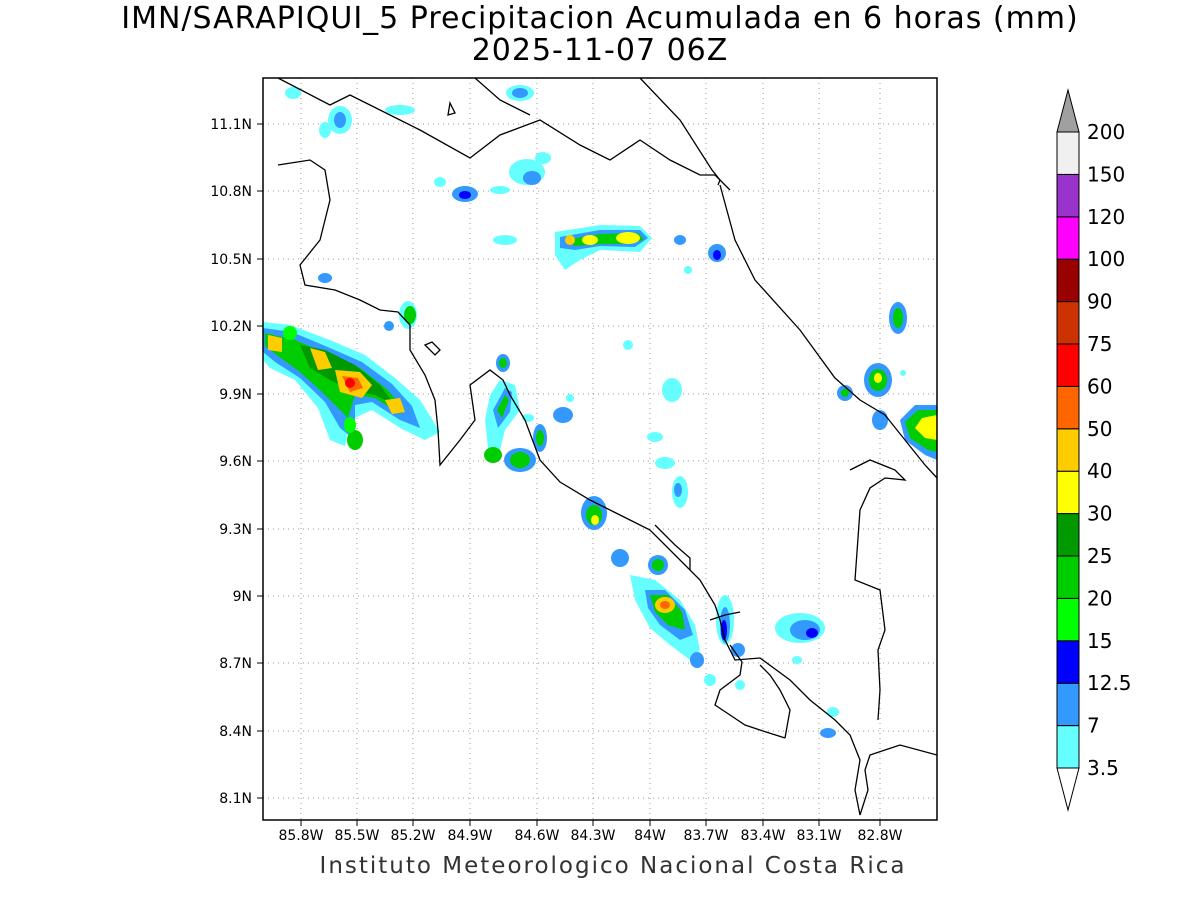  Describe the element at coordinates (356, 836) in the screenshot. I see `x-tick-label: 85.5W` at that location.